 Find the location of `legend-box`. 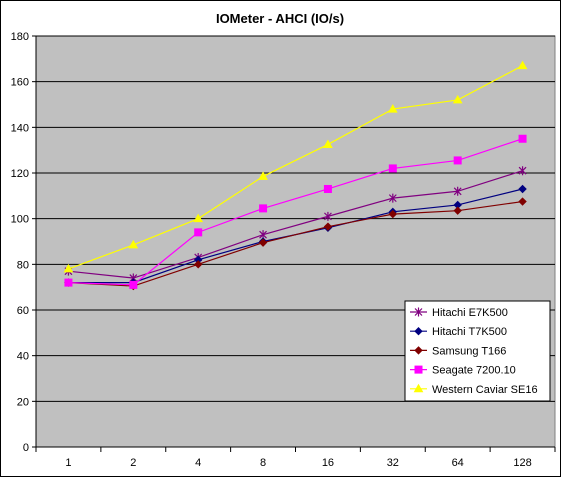

legend-box is located at coordinates (477, 351).